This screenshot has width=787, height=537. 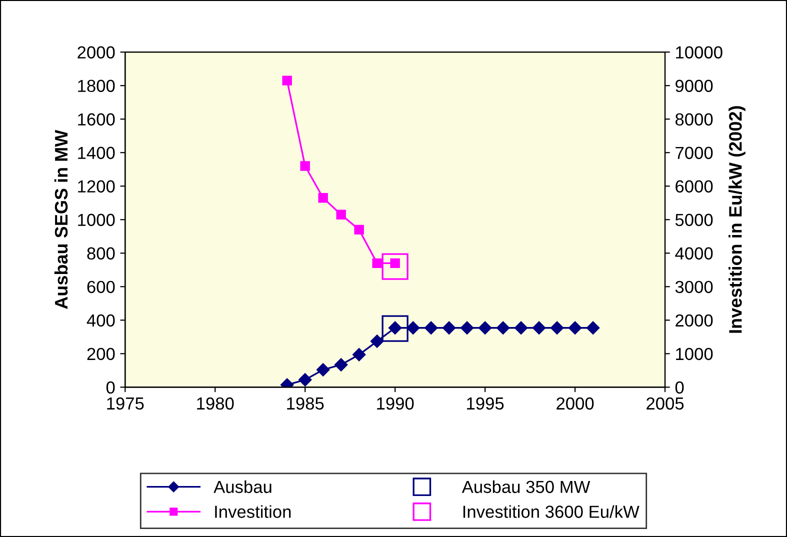 What do you see at coordinates (96, 186) in the screenshot?
I see `y-tick-label: 1200` at bounding box center [96, 186].